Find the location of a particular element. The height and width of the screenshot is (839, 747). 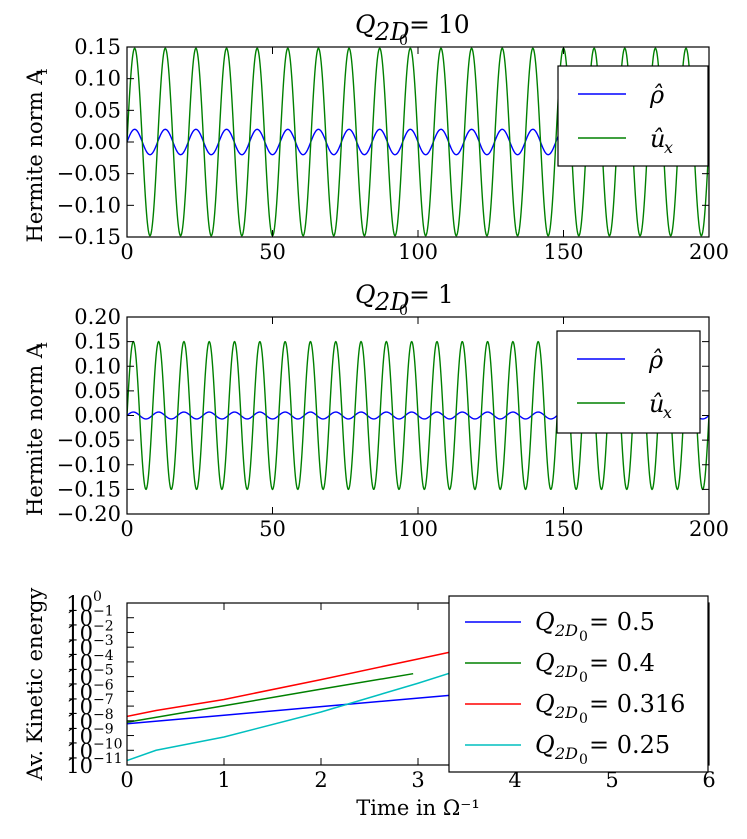

panel1-xtick-label: 0 is located at coordinates (126, 252).